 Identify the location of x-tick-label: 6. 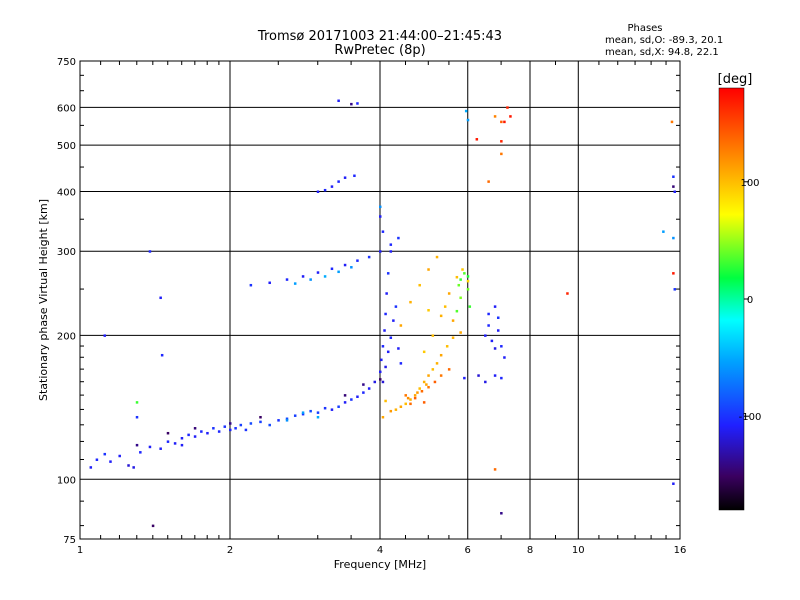
(468, 550).